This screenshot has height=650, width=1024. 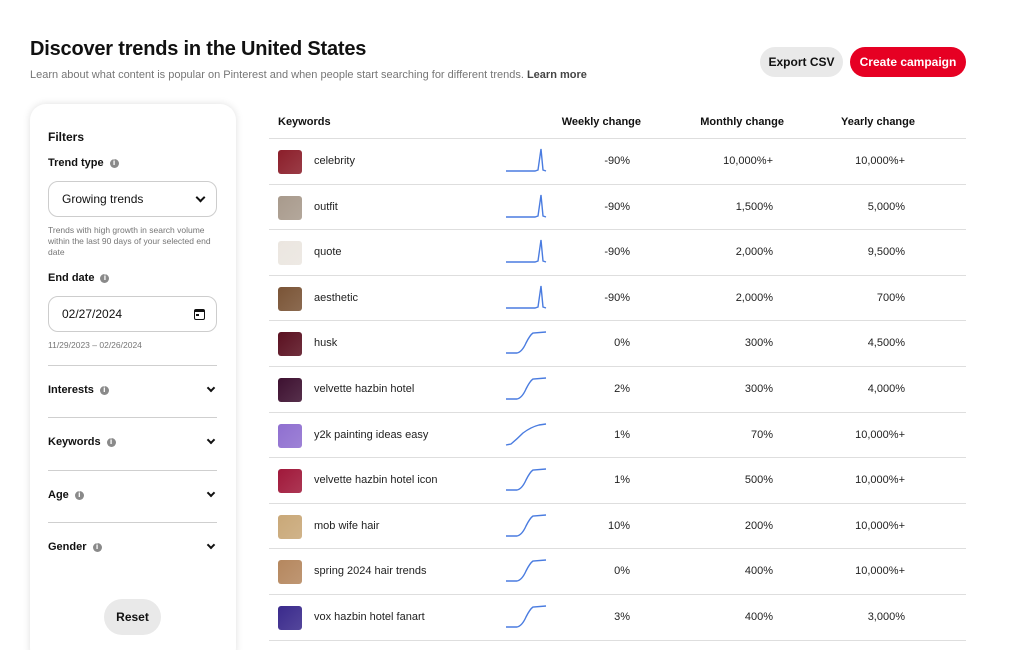 I want to click on header-keywords: Keywords, so click(x=304, y=122).